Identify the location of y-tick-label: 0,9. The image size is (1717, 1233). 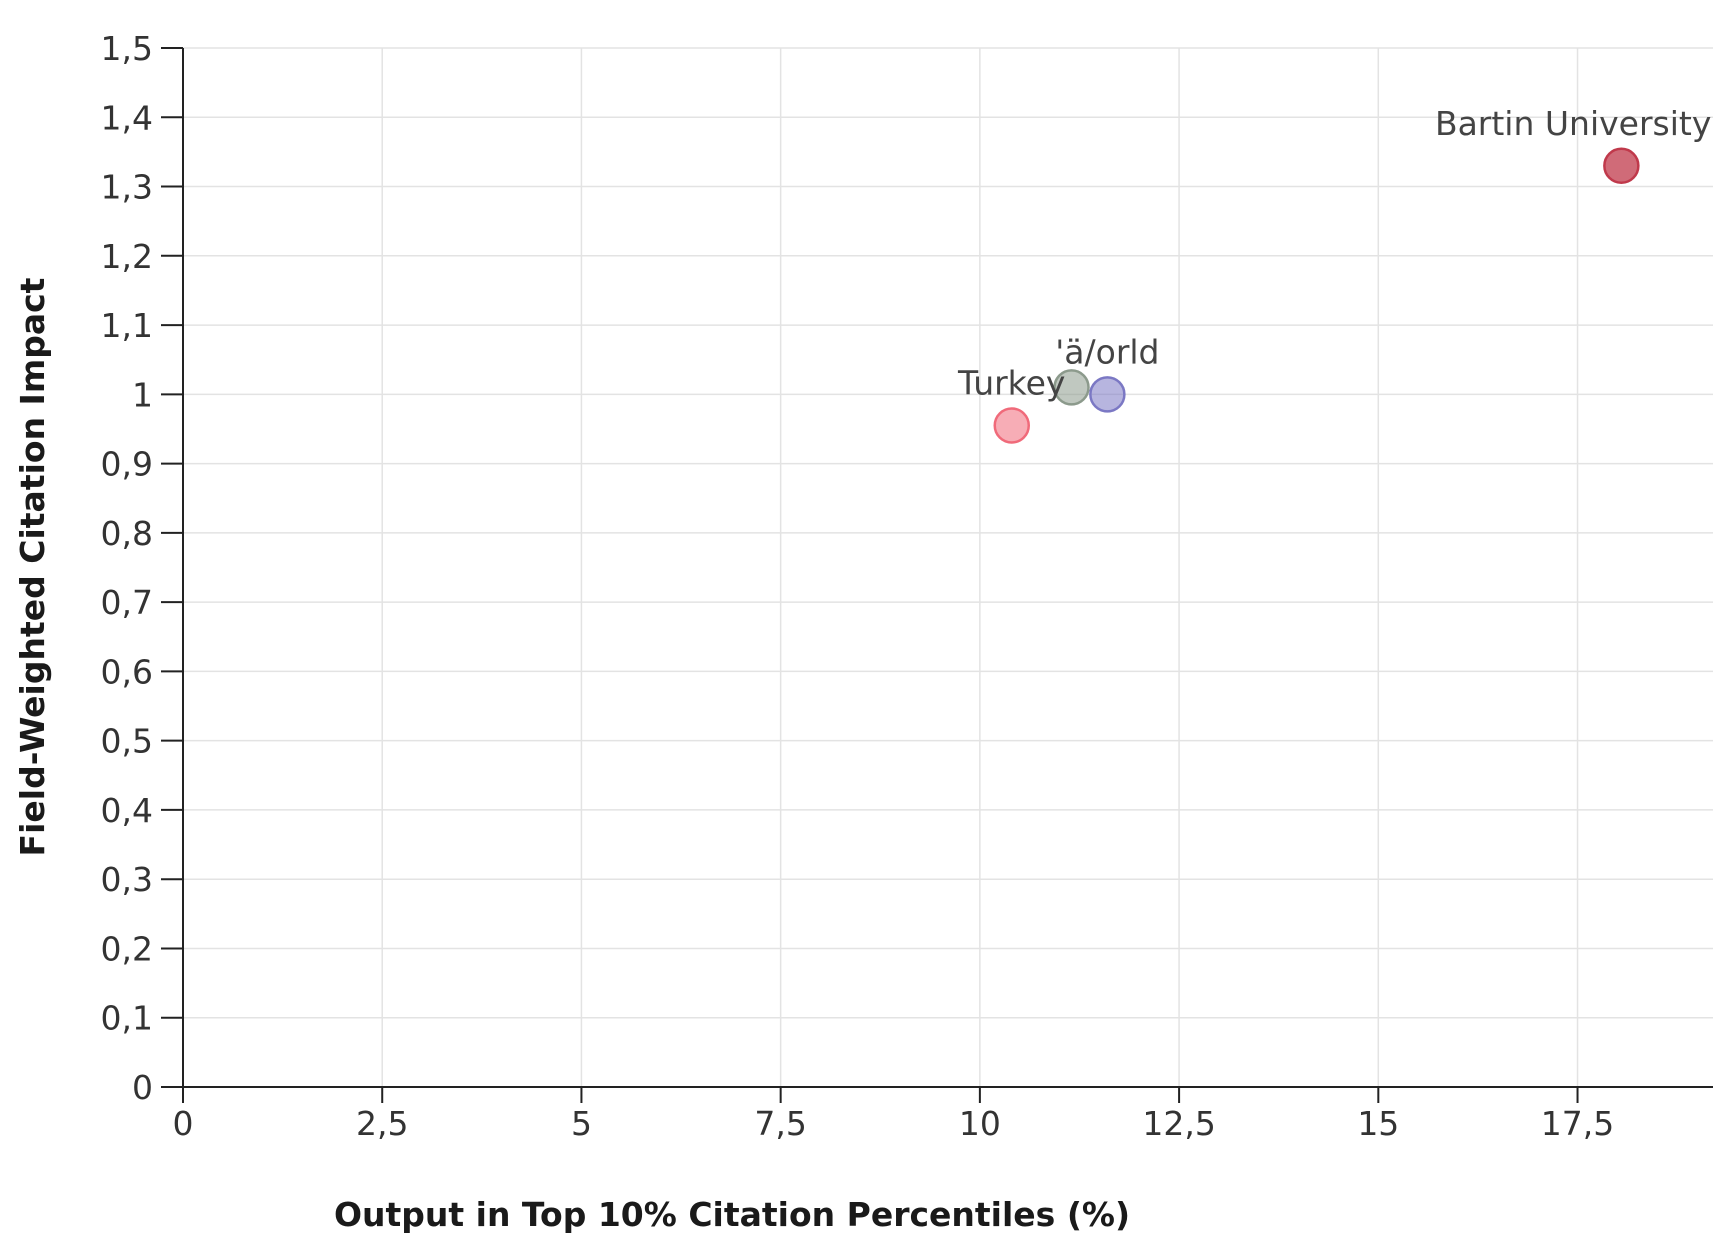
(127, 464).